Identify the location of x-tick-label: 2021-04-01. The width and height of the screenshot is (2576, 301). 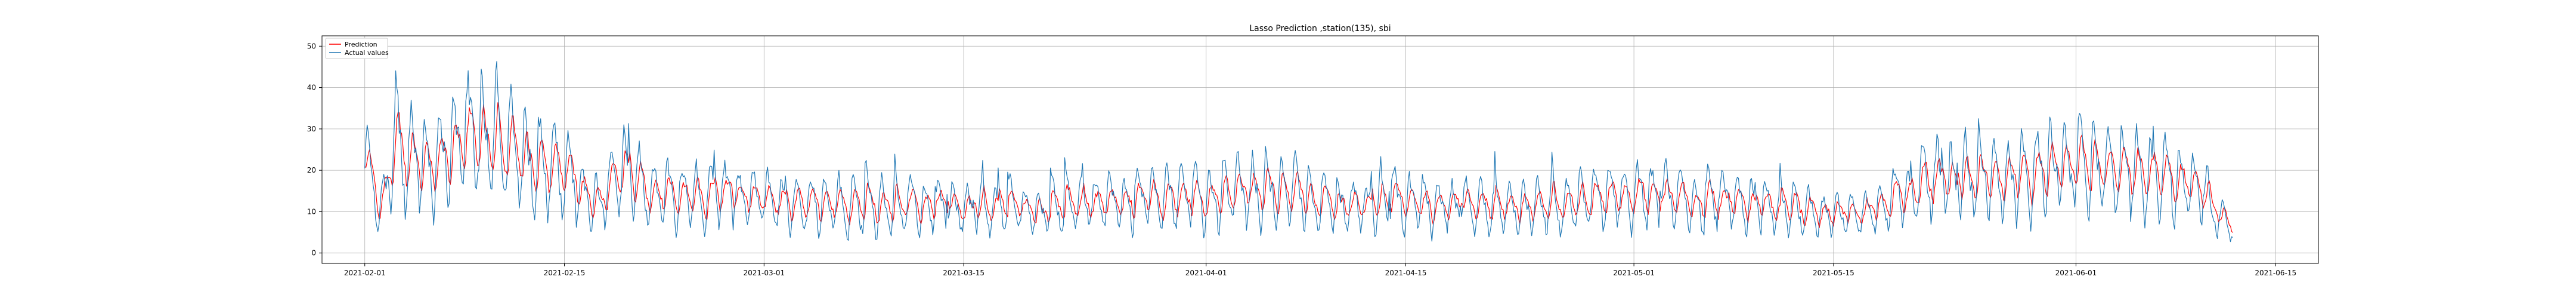
(1206, 273).